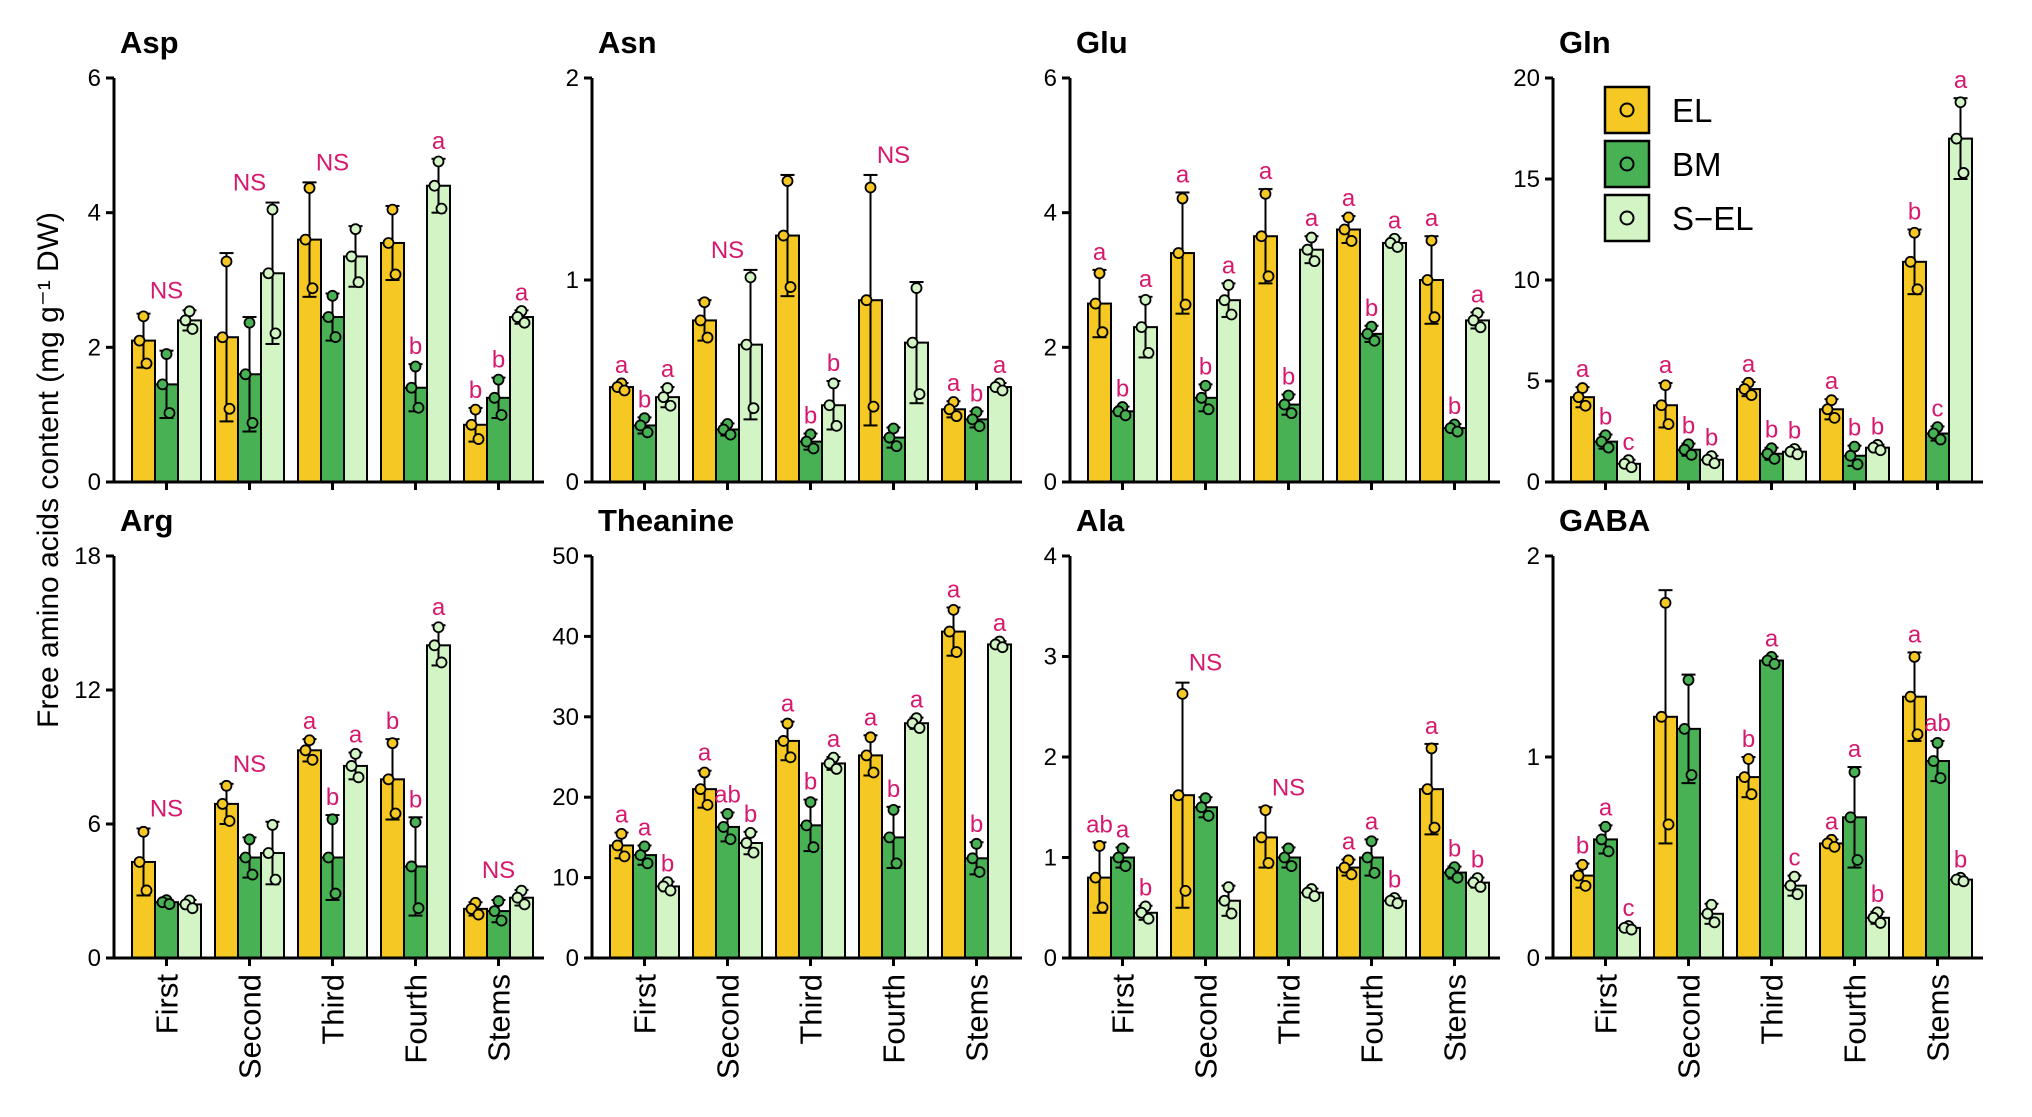  Describe the element at coordinates (565, 717) in the screenshot. I see `y-tick-label: 30` at that location.